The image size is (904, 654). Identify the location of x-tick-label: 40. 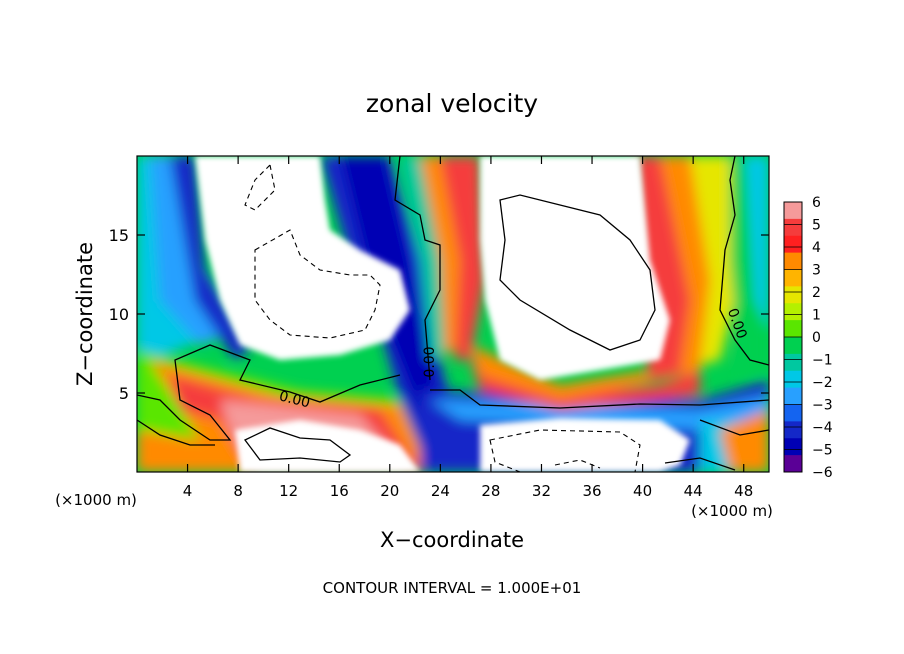
(642, 491).